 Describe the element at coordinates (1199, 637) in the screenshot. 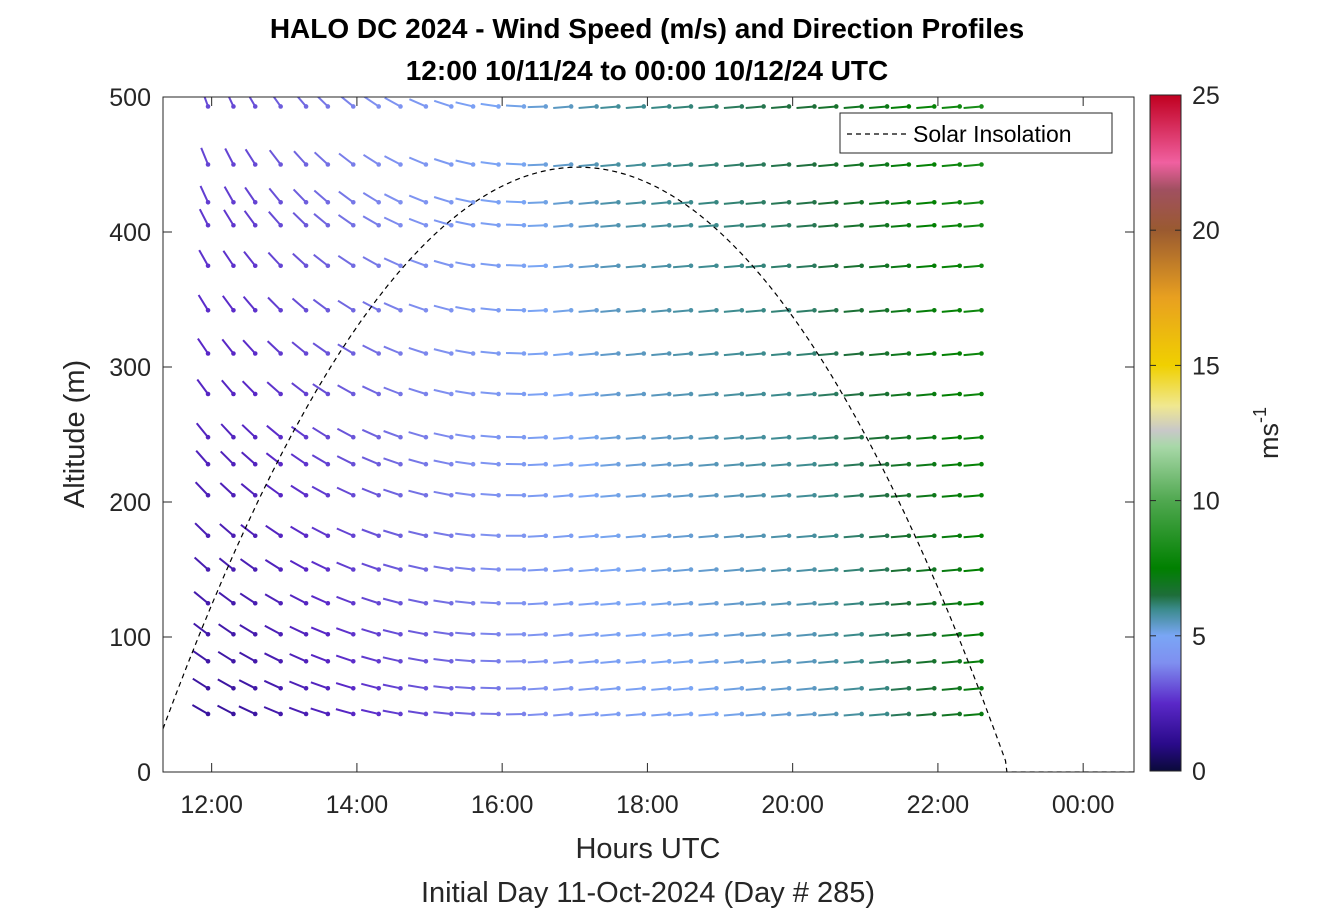

I see `colorbar-tick-label: 5` at that location.